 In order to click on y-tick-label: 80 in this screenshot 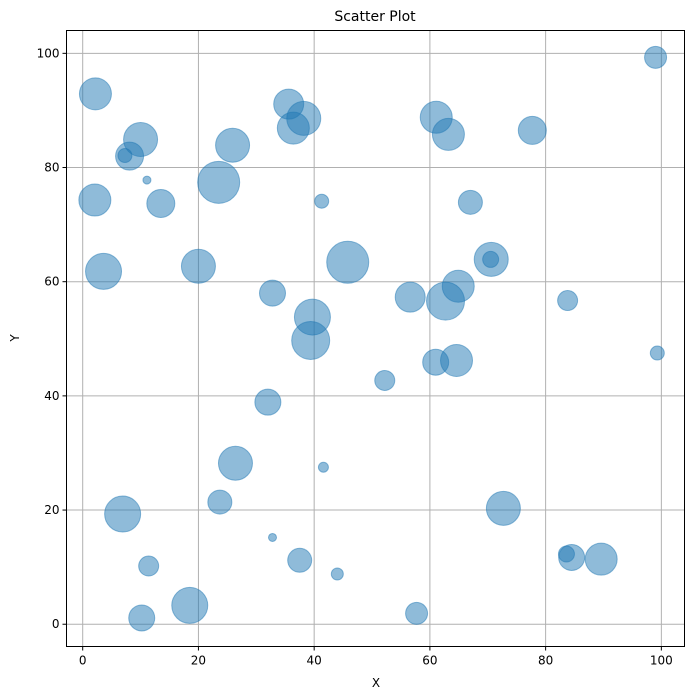, I will do `click(51, 168)`.